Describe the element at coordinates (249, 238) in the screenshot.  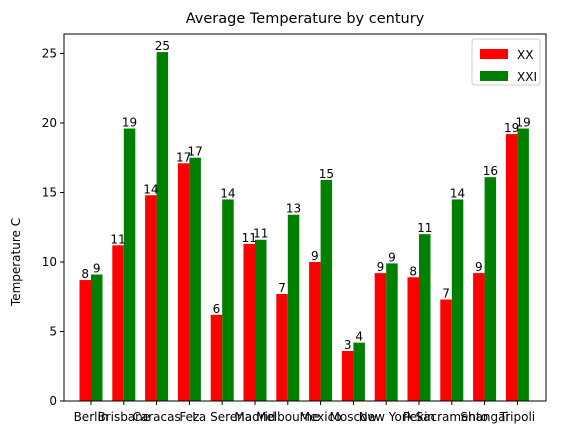
I see `data-label-xx-madrid: 11` at that location.